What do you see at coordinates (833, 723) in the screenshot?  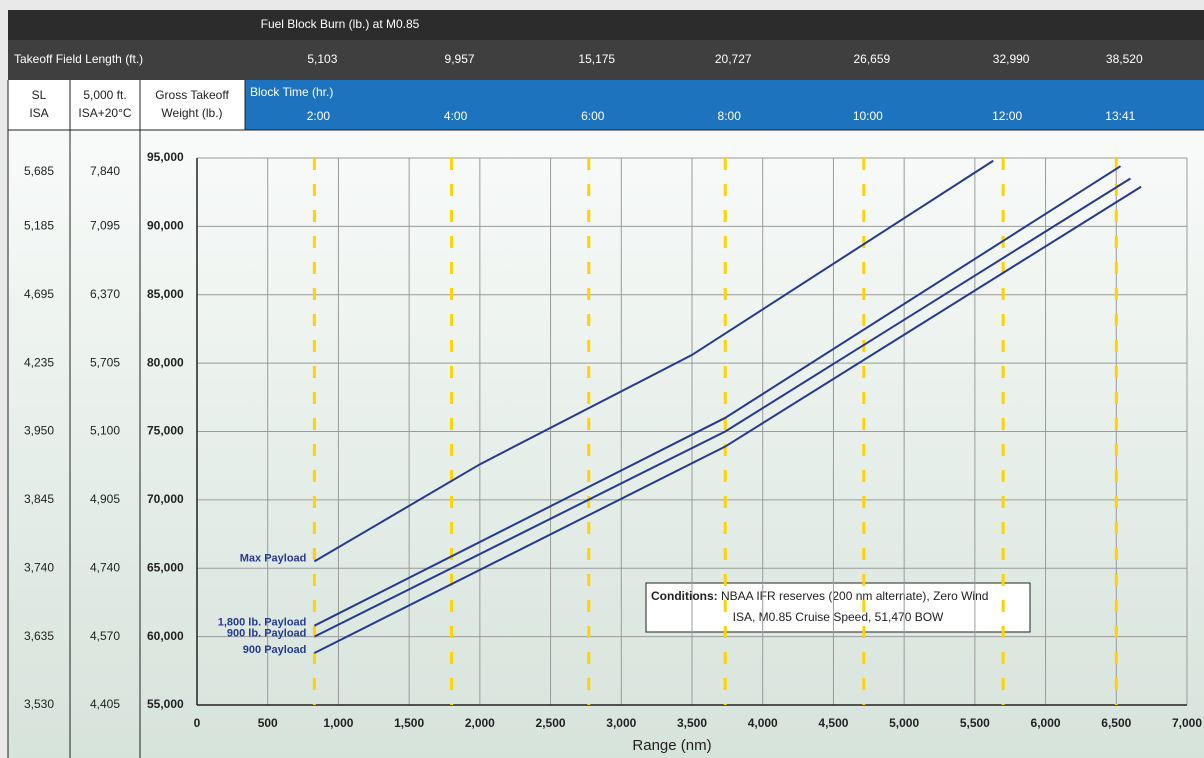 I see `x-tick-label: 4,500` at bounding box center [833, 723].